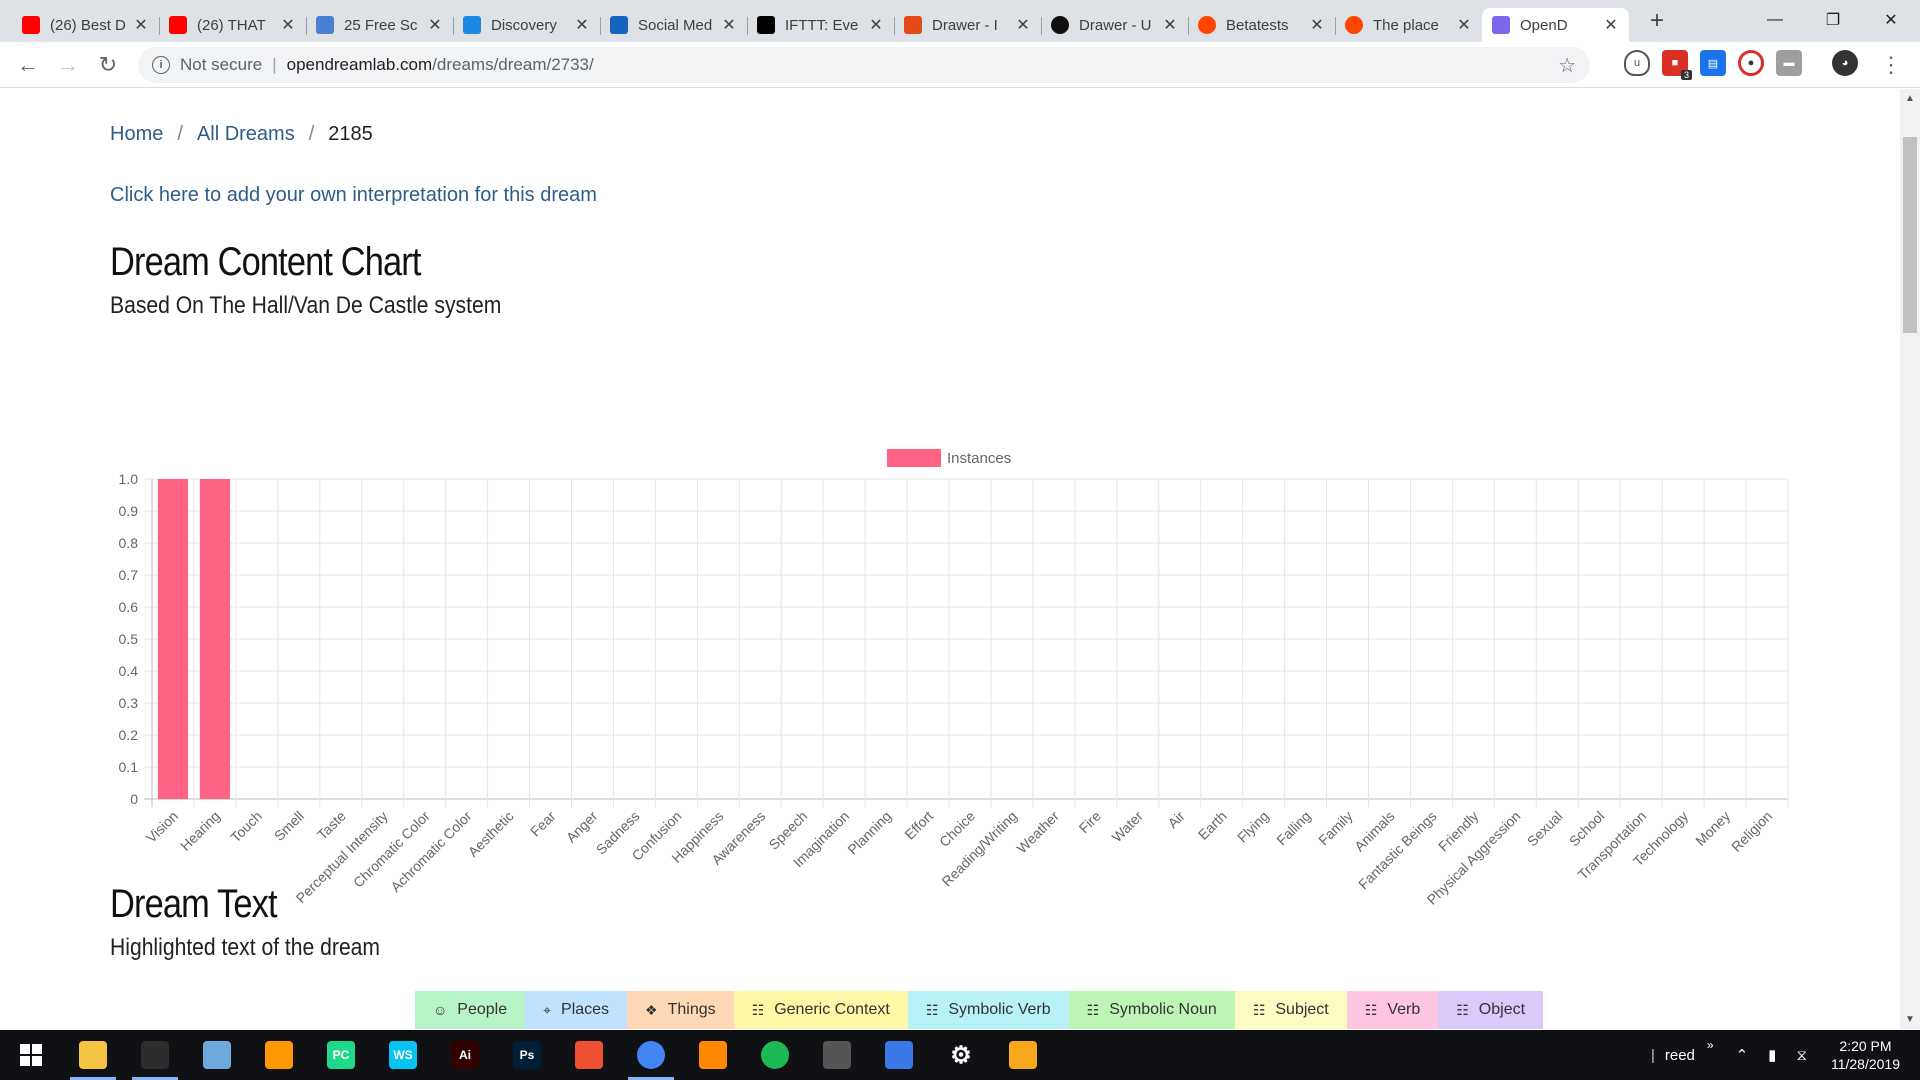  I want to click on legend-chip-symbolic-noun: ☷ Symbolic Noun, so click(1151, 1010).